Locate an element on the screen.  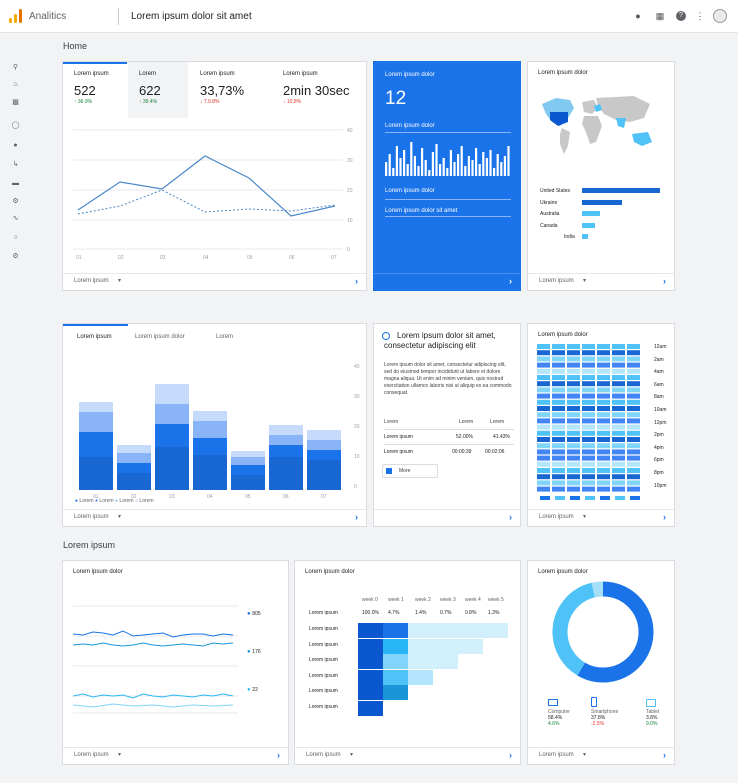
cohort-first-row-cell: 1.3% is located at coordinates (494, 613).